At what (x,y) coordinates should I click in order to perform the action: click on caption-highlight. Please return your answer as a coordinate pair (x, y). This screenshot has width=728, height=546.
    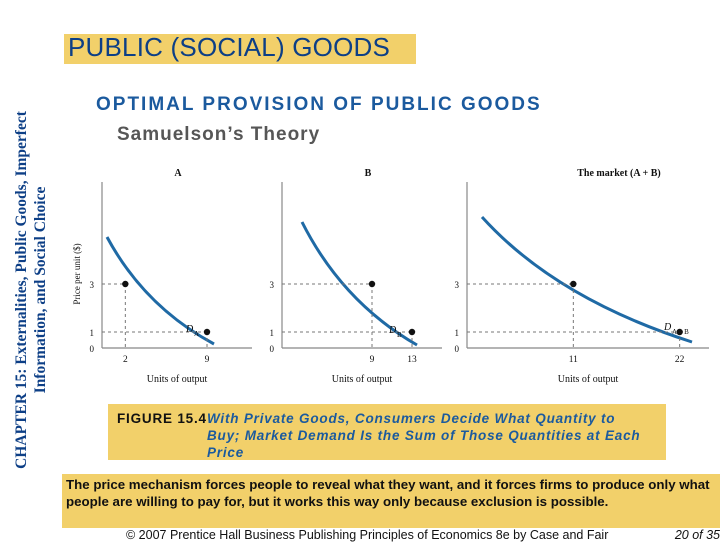
    Looking at the image, I should click on (387, 432).